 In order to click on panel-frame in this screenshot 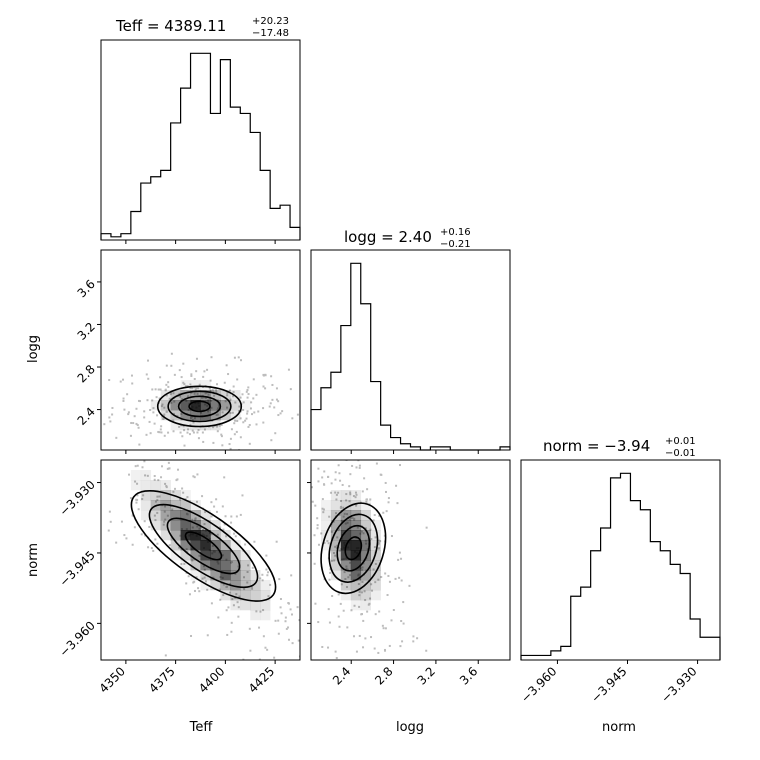, I will do `click(410, 350)`.